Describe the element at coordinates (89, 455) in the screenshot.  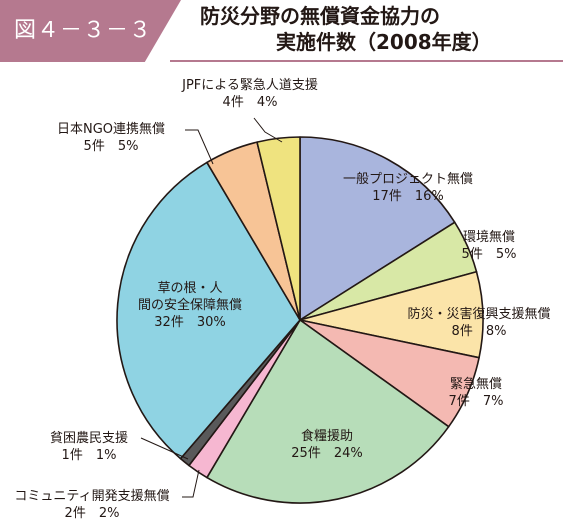
I see `slice-values: 1件 1%` at that location.